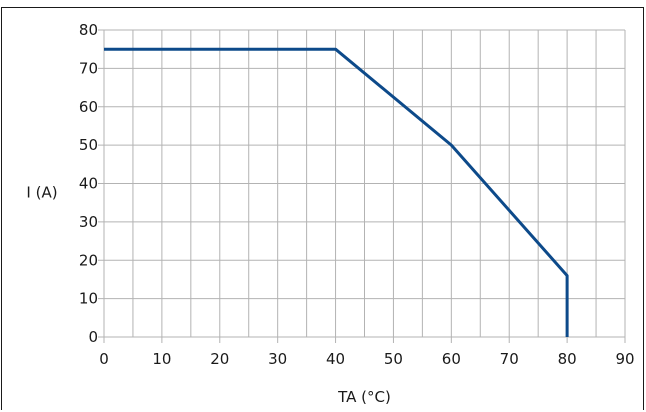  I want to click on x-tick-label: 10, so click(161, 359).